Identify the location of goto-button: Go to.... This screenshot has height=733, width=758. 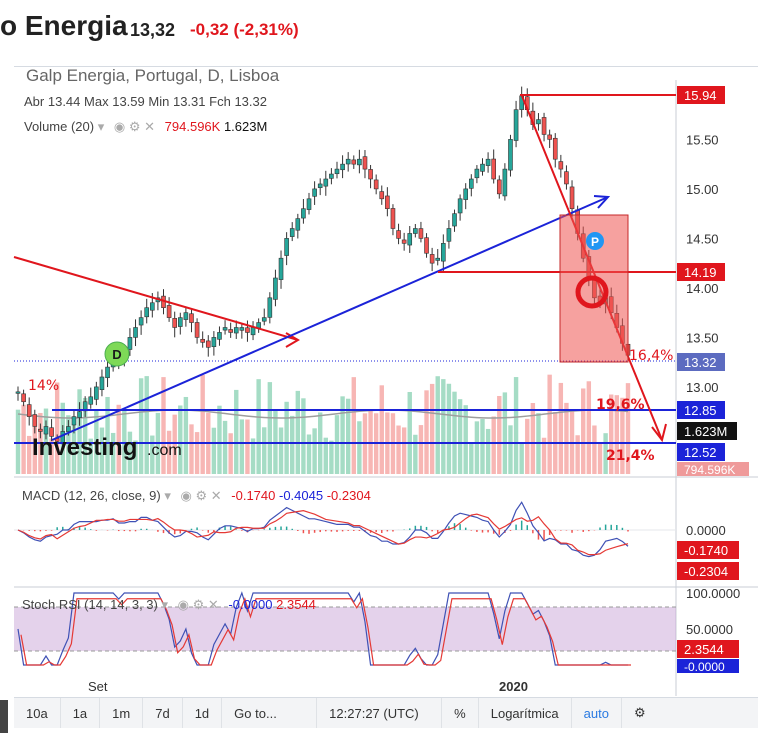
(270, 713).